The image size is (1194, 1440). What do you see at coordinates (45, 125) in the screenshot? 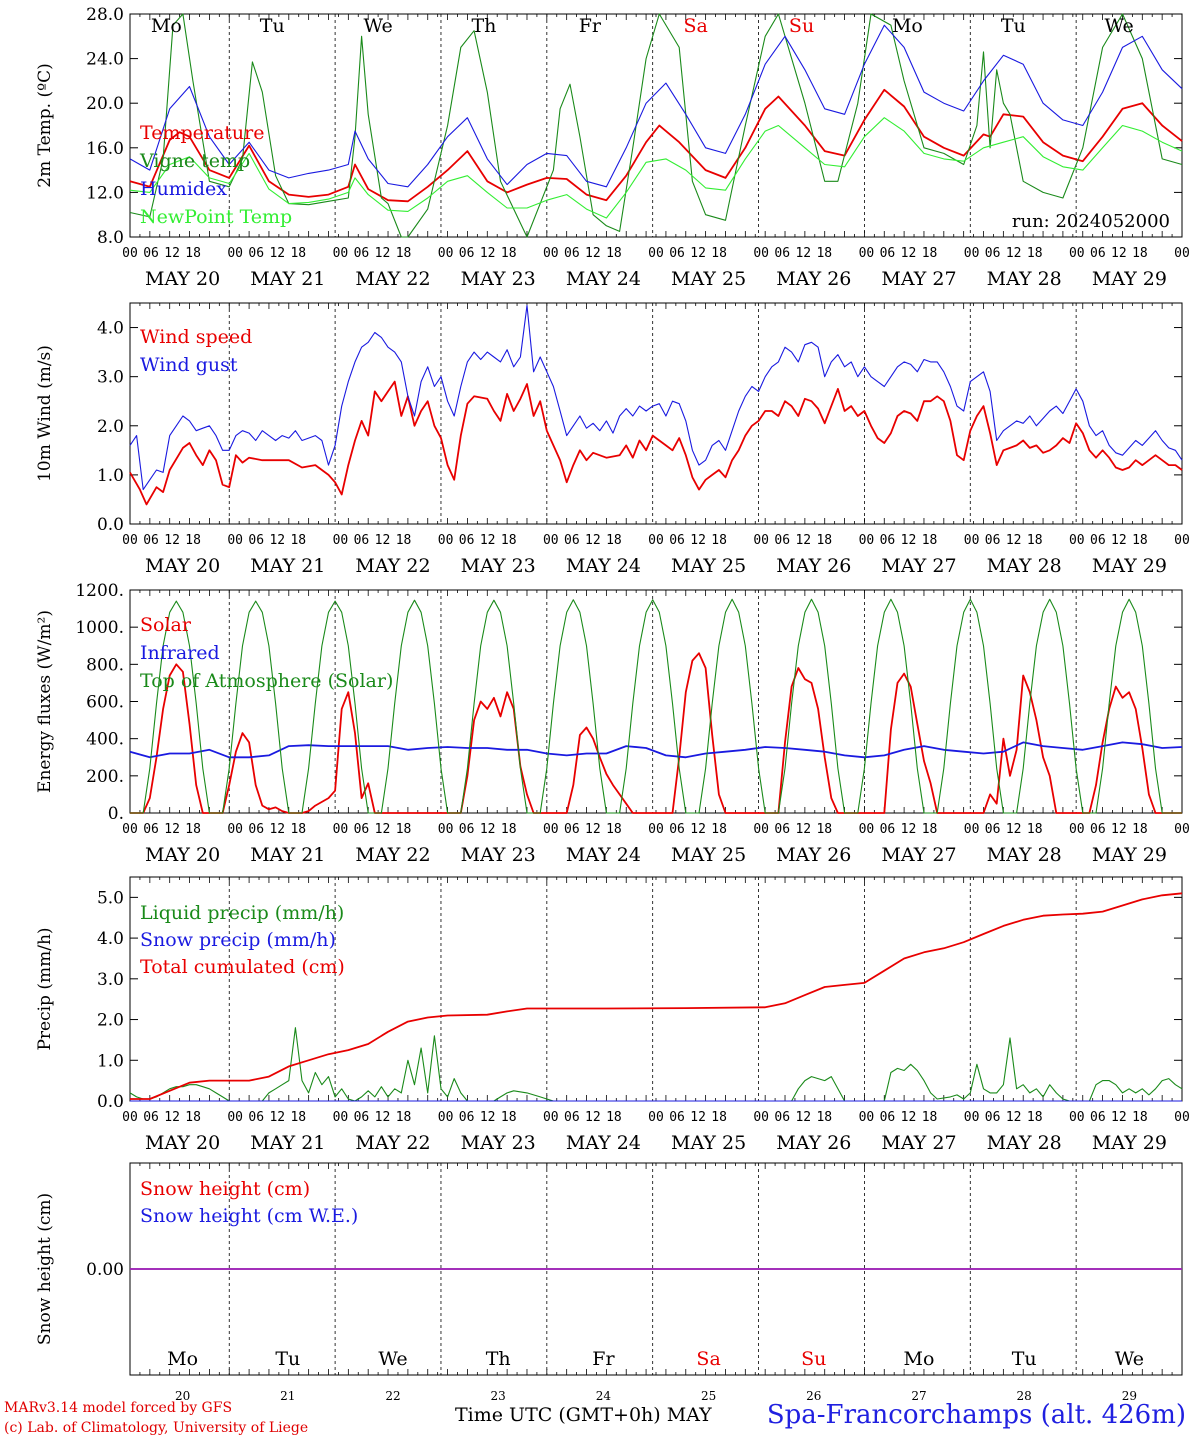
I see `temp-ylabel: 2m Temp. (ºC)` at bounding box center [45, 125].